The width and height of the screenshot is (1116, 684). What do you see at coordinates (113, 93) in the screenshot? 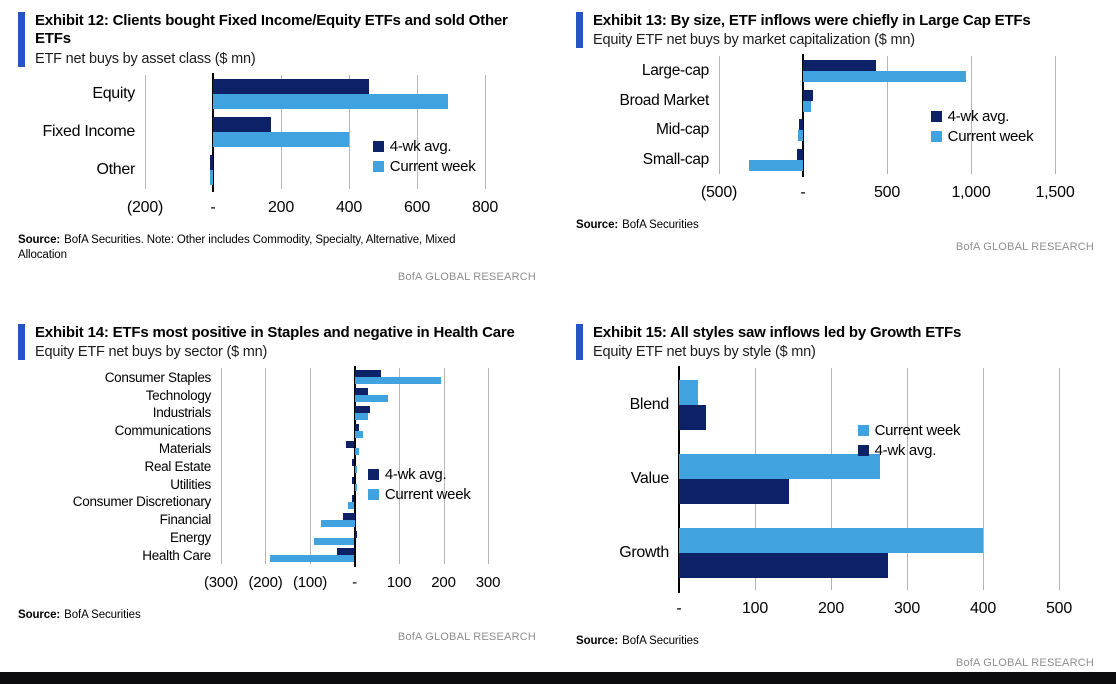
I see `category-label: Equity` at bounding box center [113, 93].